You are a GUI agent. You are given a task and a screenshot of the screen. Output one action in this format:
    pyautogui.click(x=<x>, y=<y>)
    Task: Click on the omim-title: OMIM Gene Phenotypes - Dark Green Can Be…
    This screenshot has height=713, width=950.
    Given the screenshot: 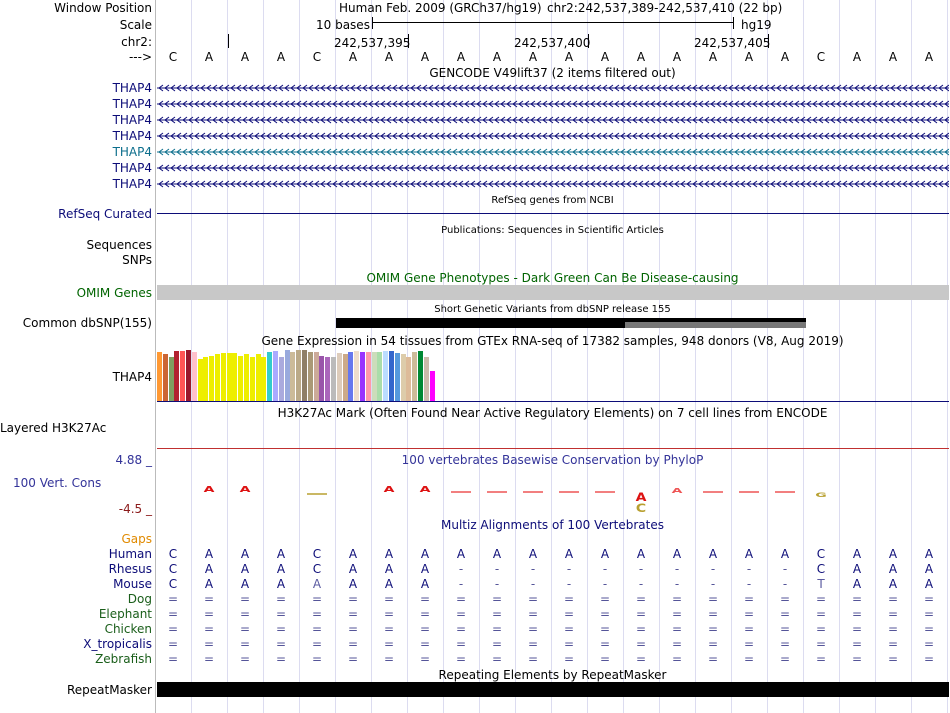 What is the action you would take?
    pyautogui.click(x=552, y=278)
    